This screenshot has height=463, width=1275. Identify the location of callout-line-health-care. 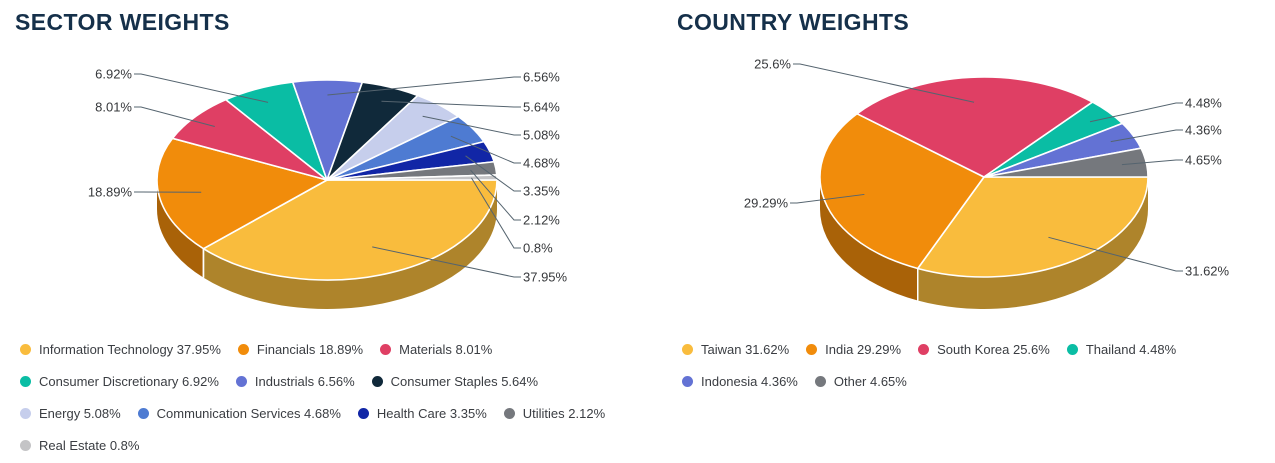
(493, 173).